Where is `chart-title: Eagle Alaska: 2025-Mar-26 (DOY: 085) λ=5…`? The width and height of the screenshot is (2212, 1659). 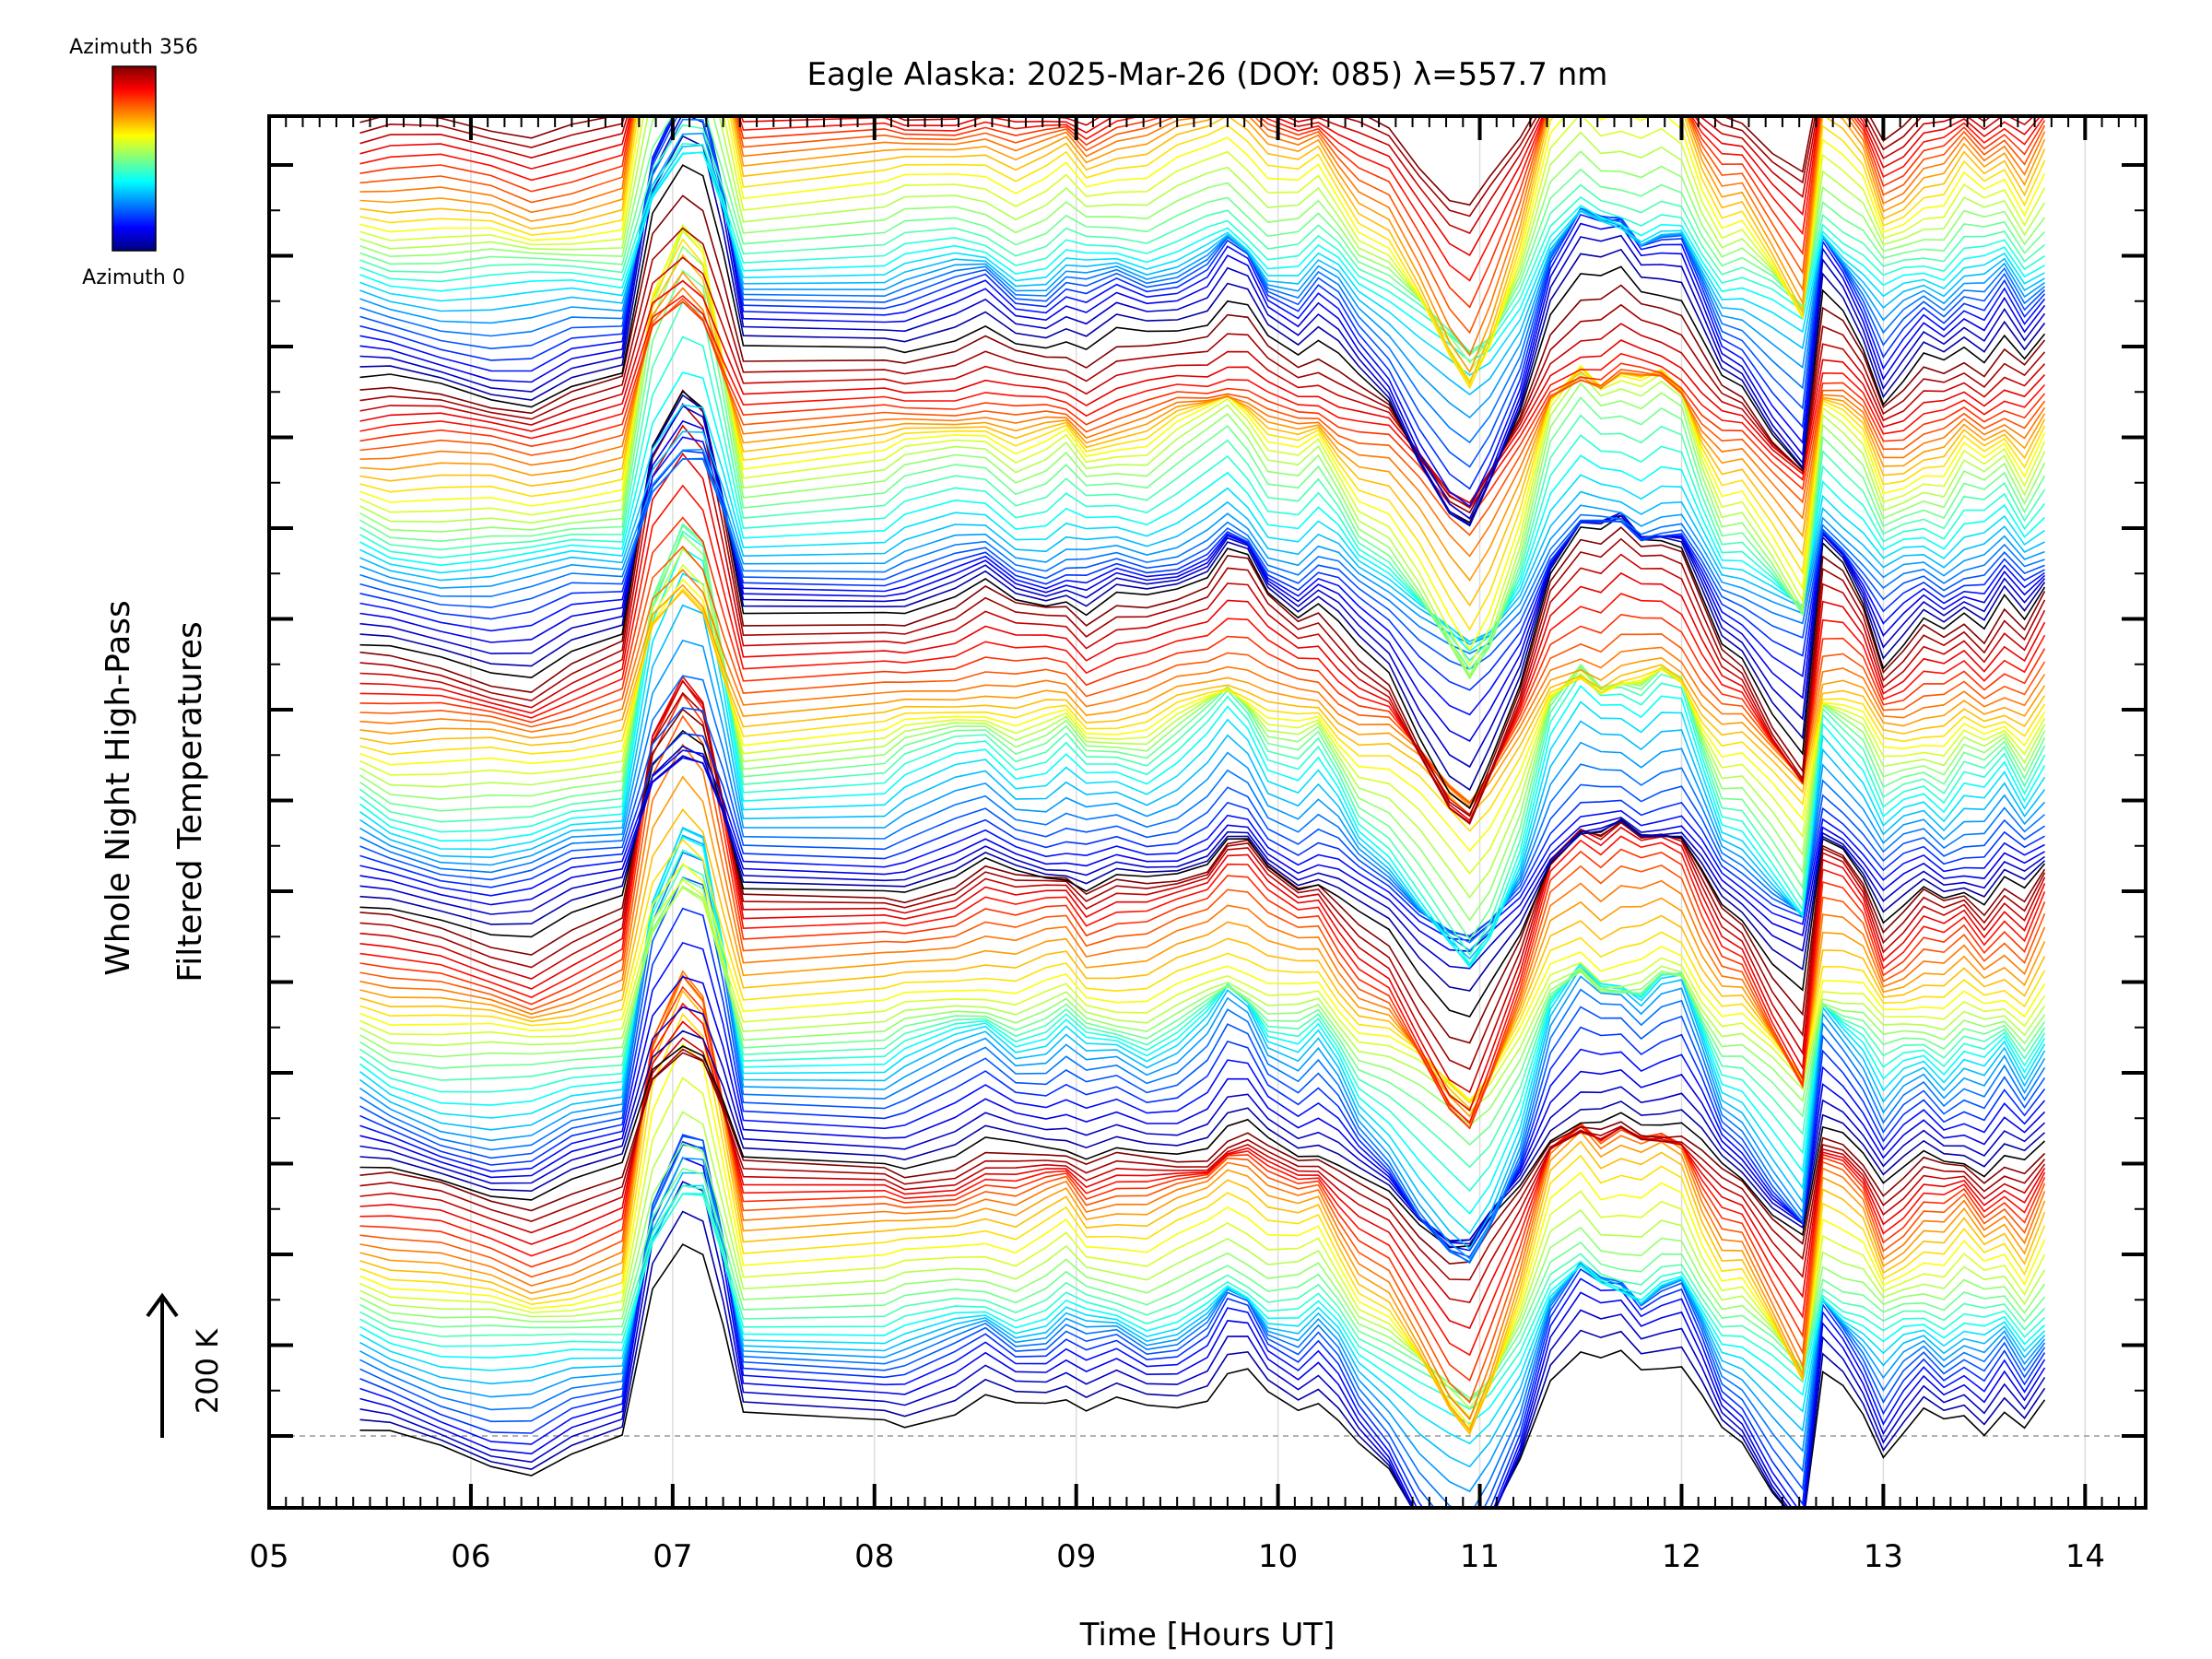 chart-title: Eagle Alaska: 2025-Mar-26 (DOY: 085) λ=5… is located at coordinates (1207, 74).